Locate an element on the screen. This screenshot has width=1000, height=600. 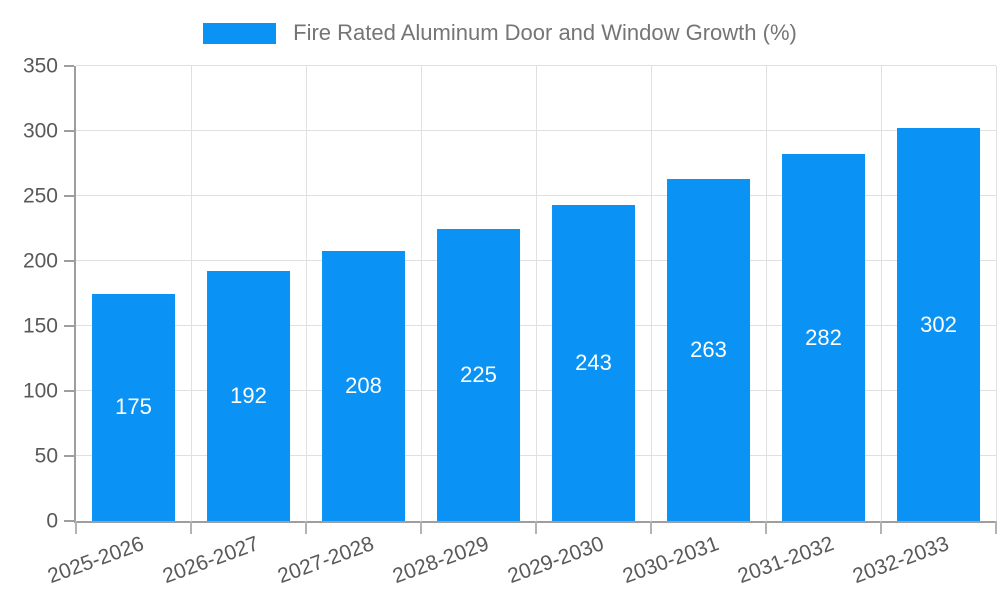
x-tick-label: 2030-2031 is located at coordinates (671, 560).